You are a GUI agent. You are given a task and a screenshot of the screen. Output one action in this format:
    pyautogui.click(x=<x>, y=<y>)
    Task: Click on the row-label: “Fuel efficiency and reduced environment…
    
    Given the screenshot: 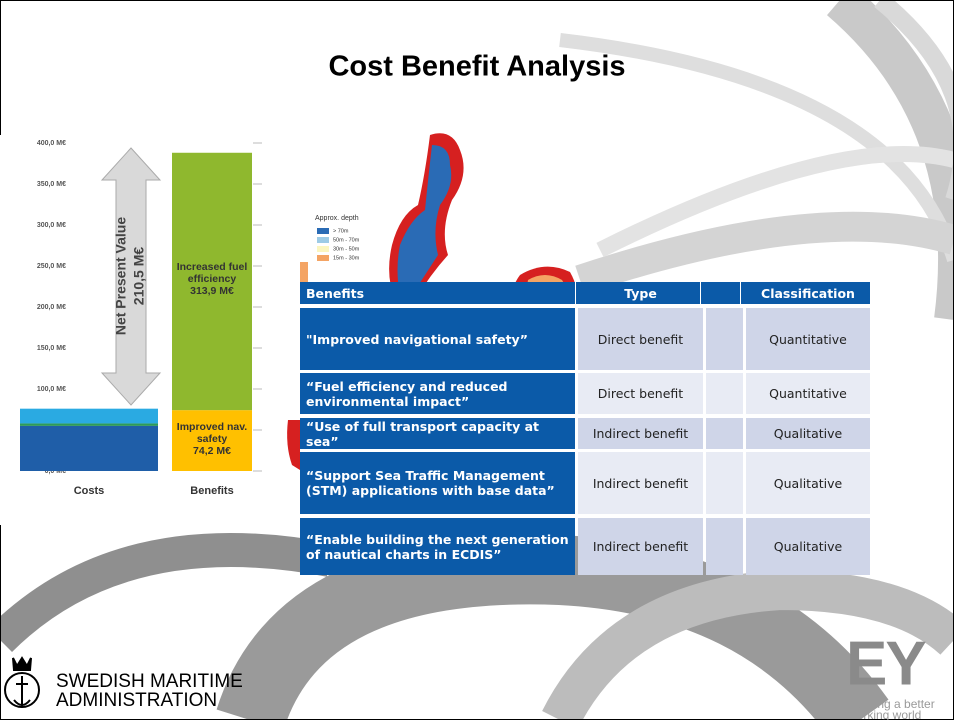 What is the action you would take?
    pyautogui.click(x=437, y=393)
    